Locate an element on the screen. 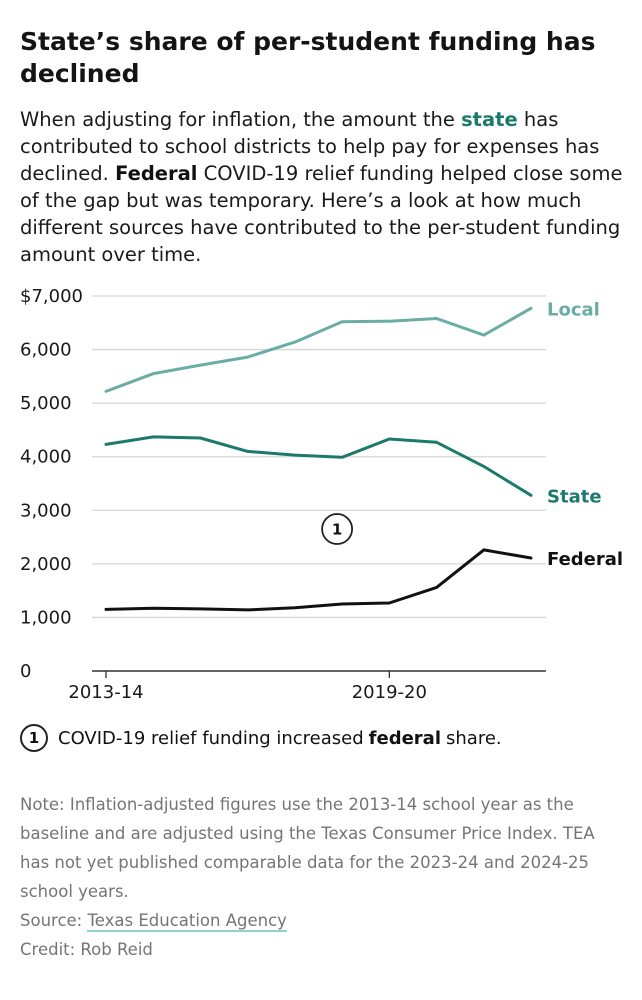  intro-state-highlight: state is located at coordinates (489, 119).